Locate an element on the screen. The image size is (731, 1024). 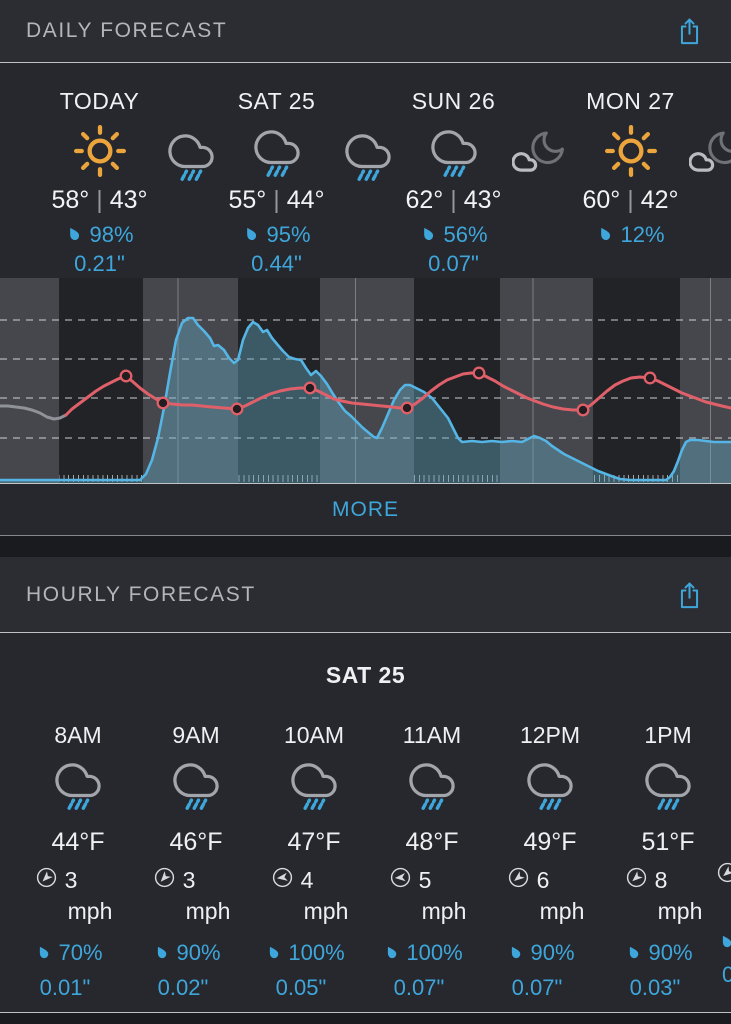
hour-wind: 6 mph is located at coordinates (550, 895).